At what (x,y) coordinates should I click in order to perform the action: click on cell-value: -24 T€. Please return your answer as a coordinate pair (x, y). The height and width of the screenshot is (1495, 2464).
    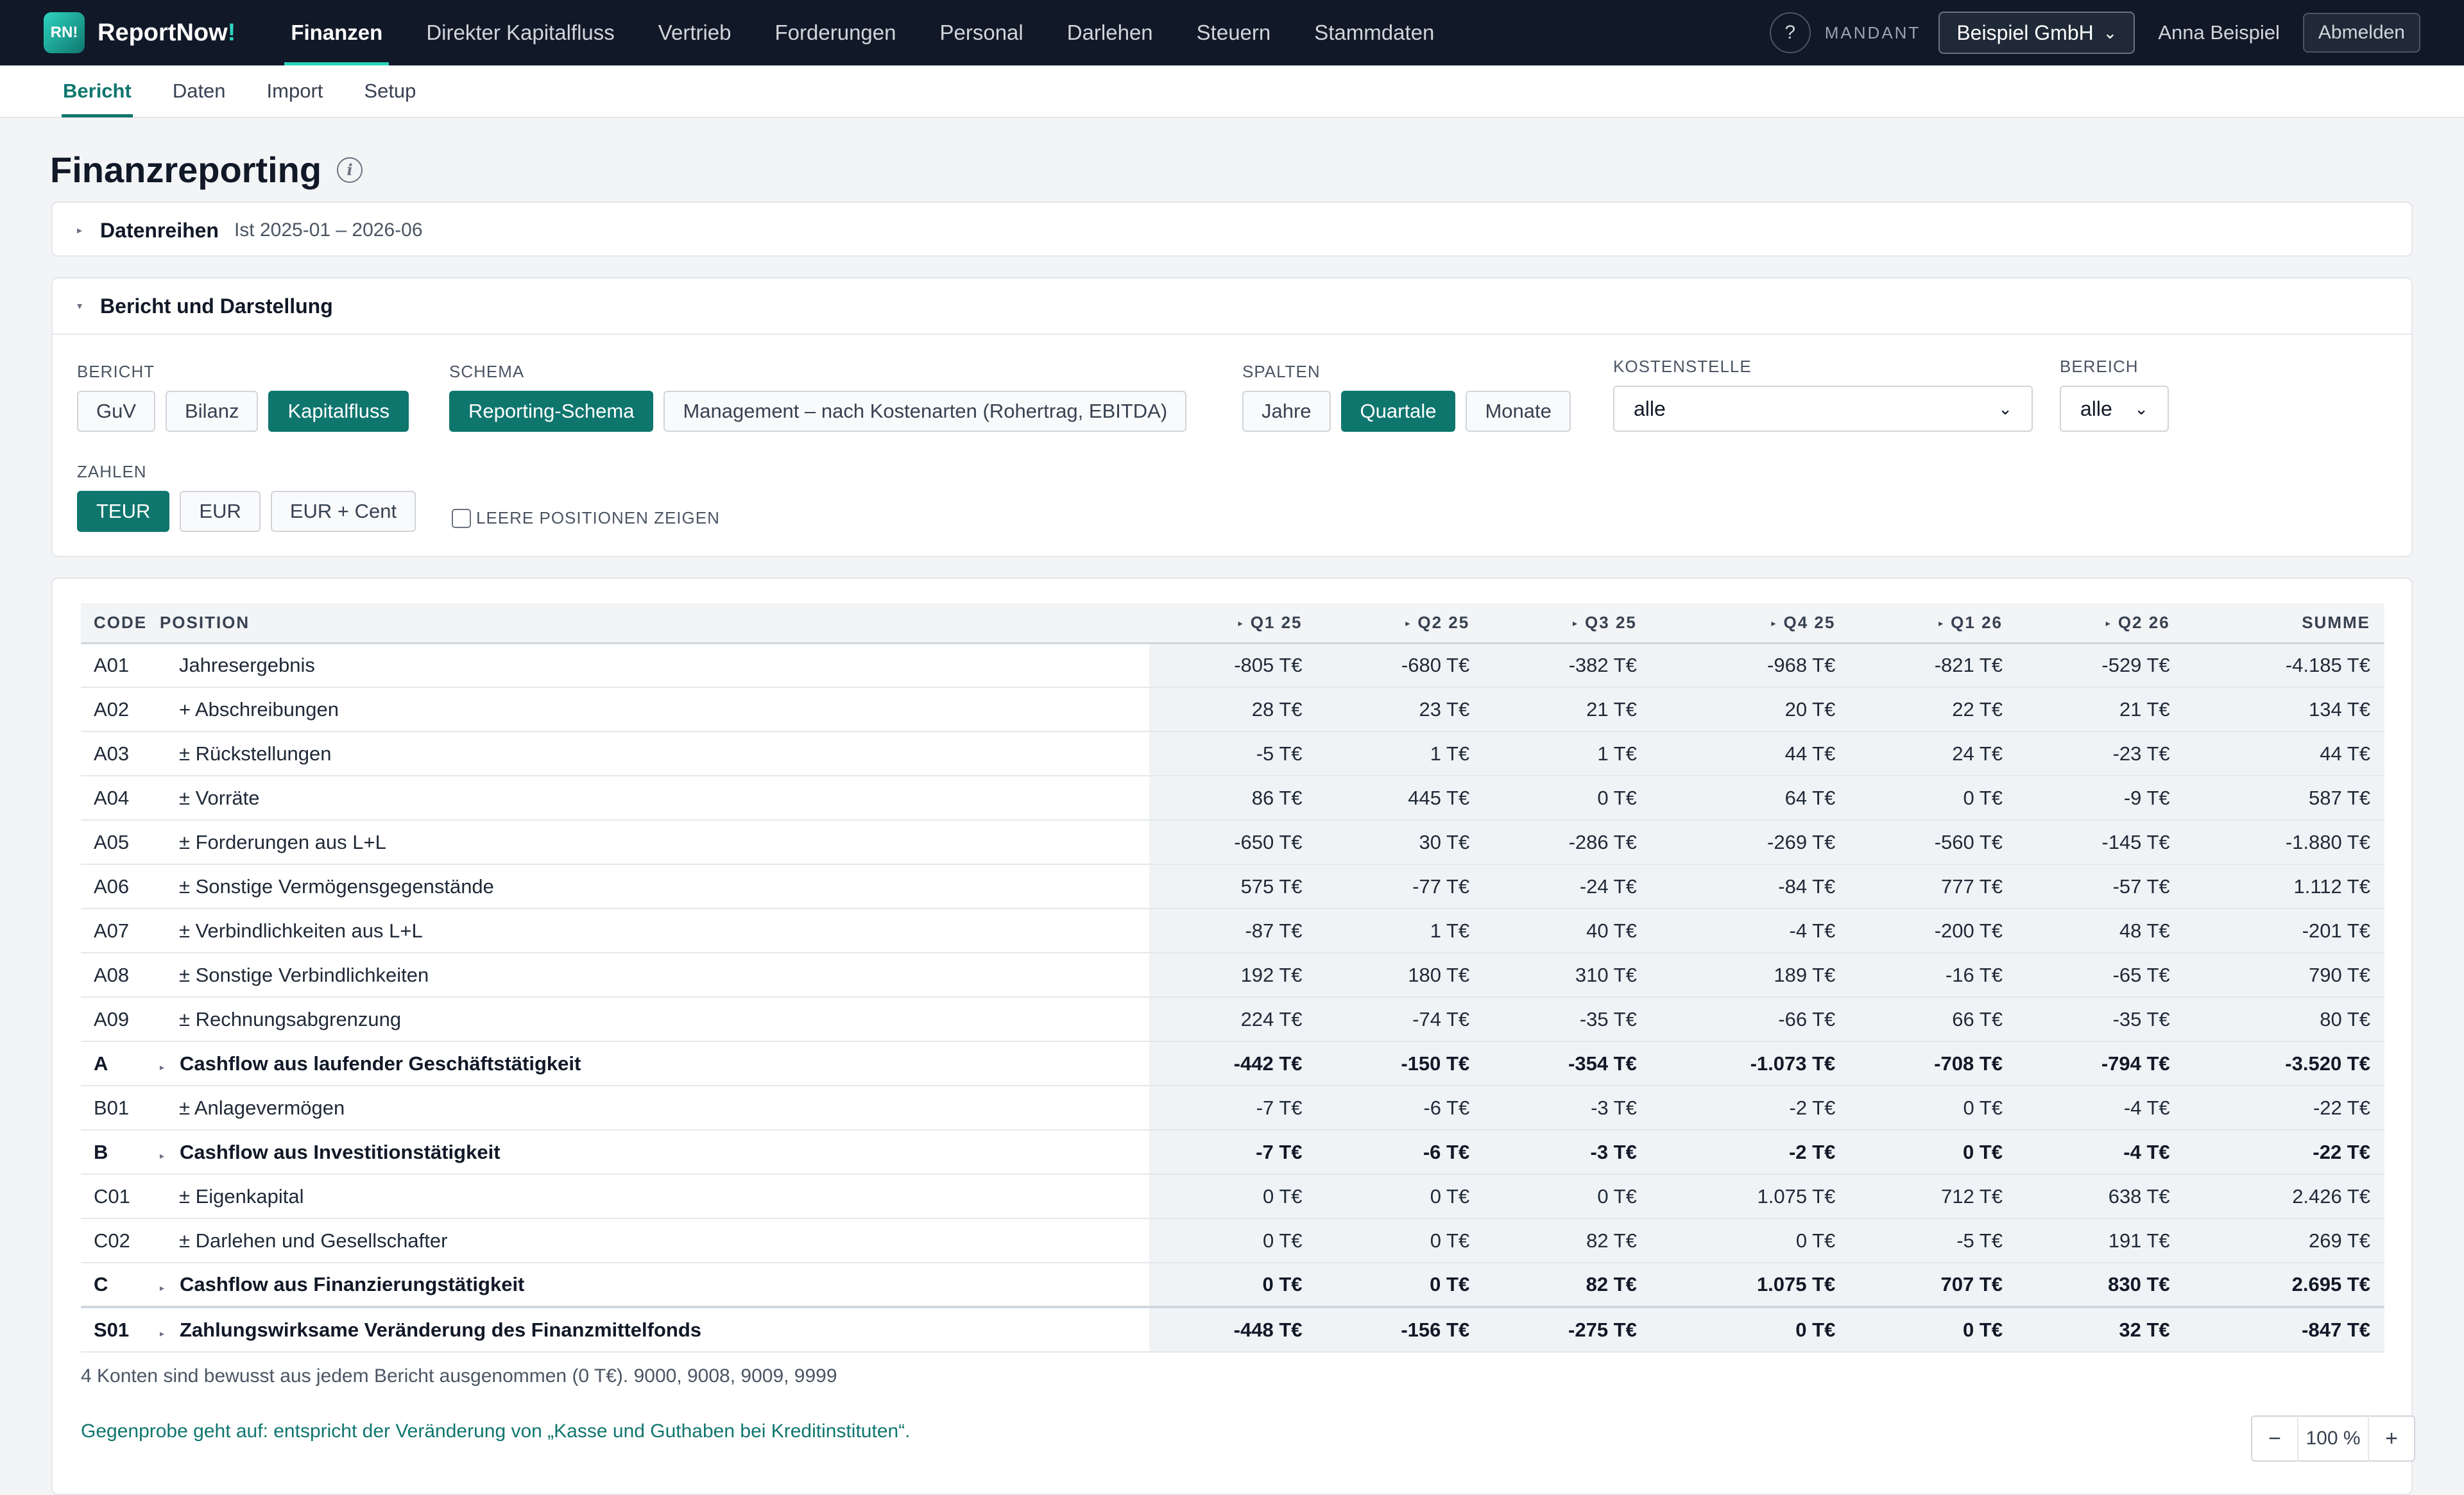
    Looking at the image, I should click on (1568, 886).